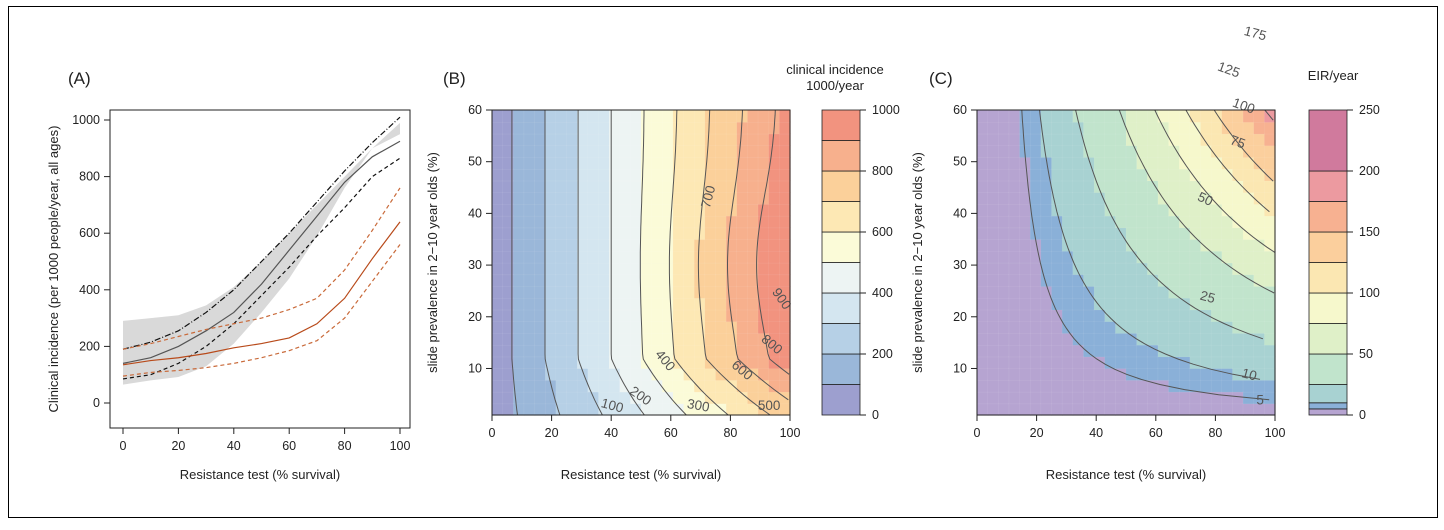 This screenshot has width=1444, height=530. What do you see at coordinates (1333, 75) in the screenshot?
I see `legend-title: EIR/year` at bounding box center [1333, 75].